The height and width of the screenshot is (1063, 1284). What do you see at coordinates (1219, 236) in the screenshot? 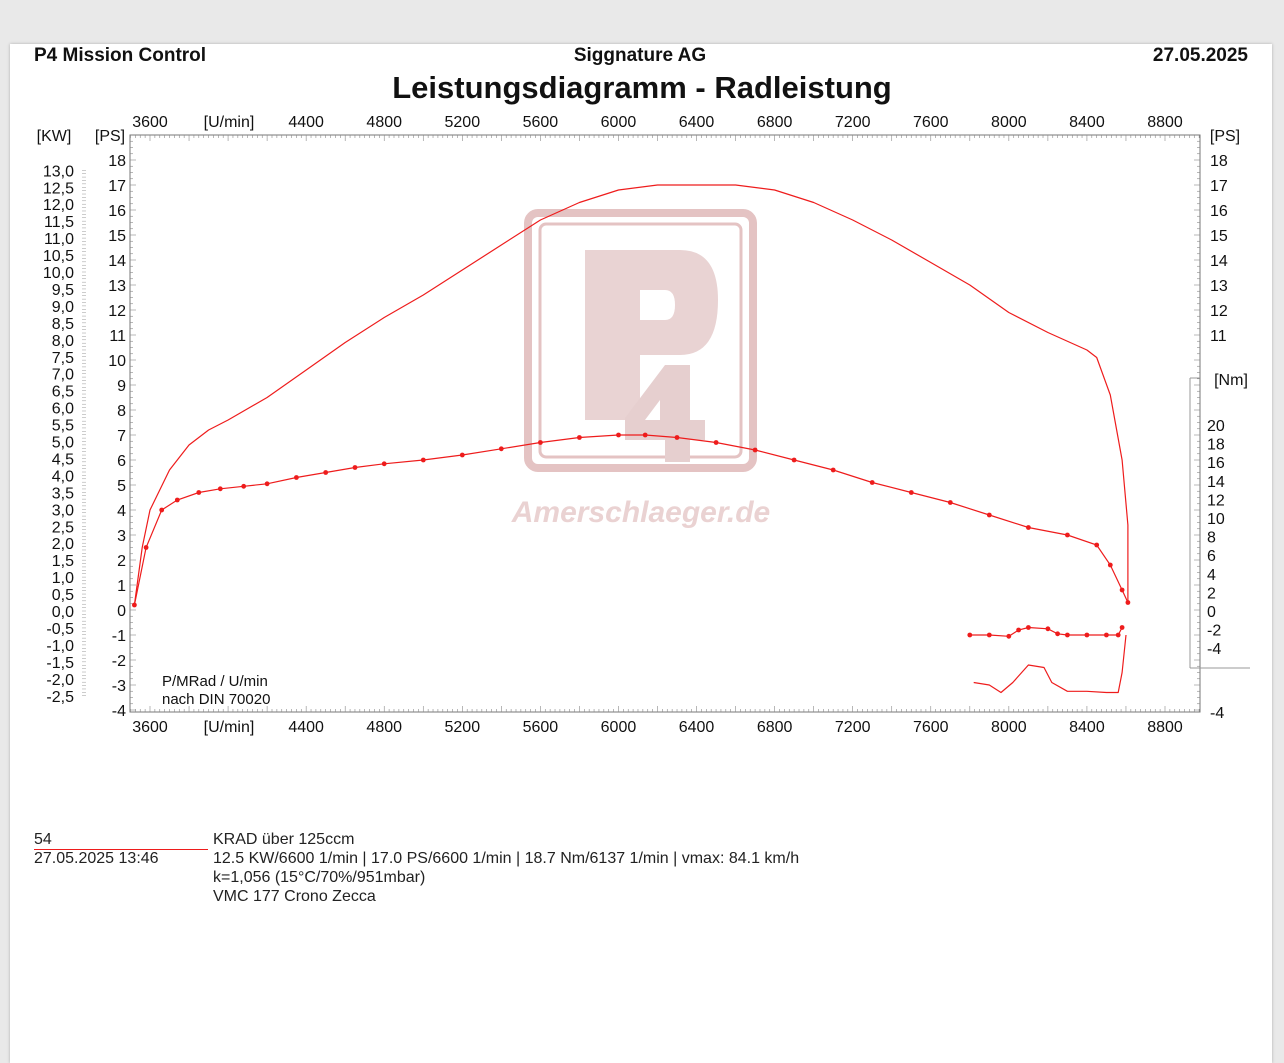
I see `ps-right-tick-label: 15` at bounding box center [1219, 236].